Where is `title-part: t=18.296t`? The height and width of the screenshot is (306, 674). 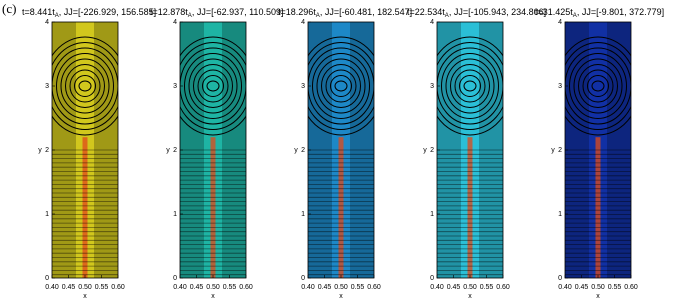 title-part: t=18.296t is located at coordinates (297, 12).